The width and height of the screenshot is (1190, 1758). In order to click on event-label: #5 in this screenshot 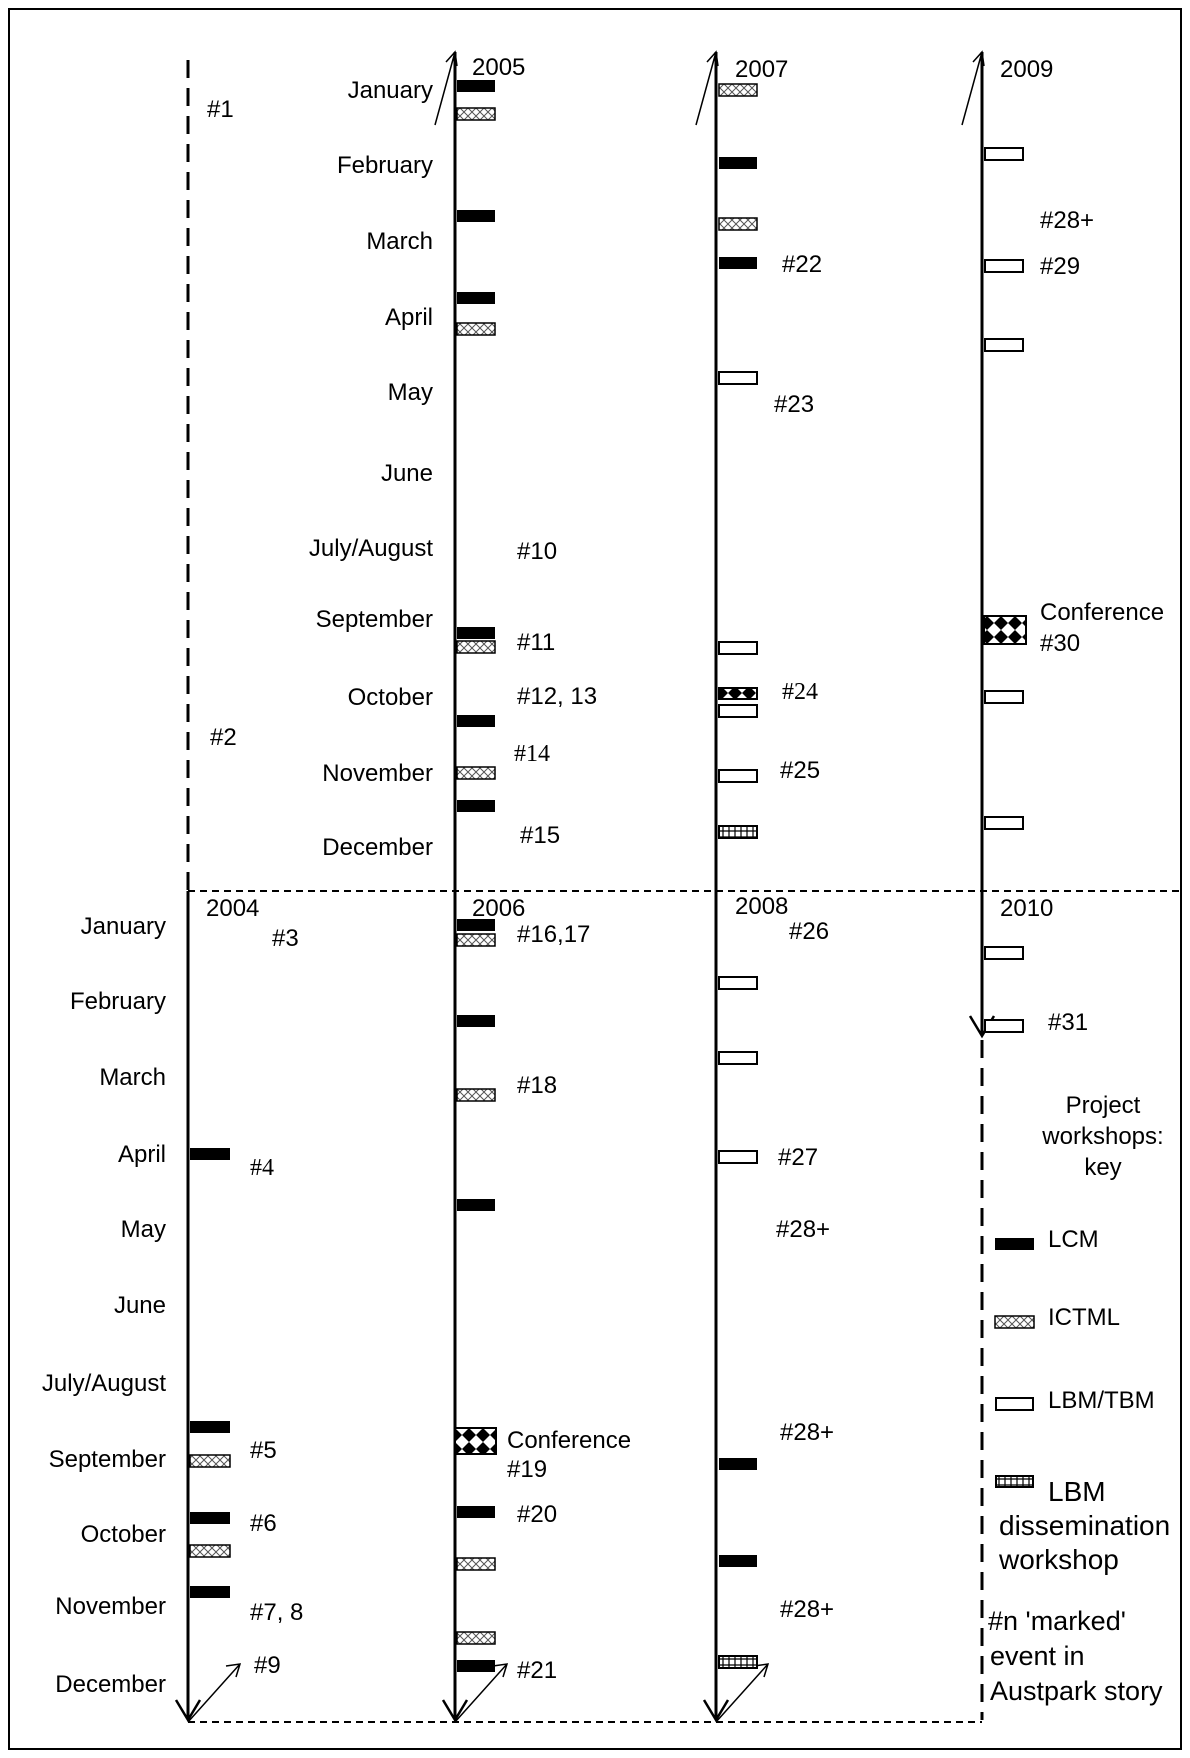, I will do `click(263, 1450)`.